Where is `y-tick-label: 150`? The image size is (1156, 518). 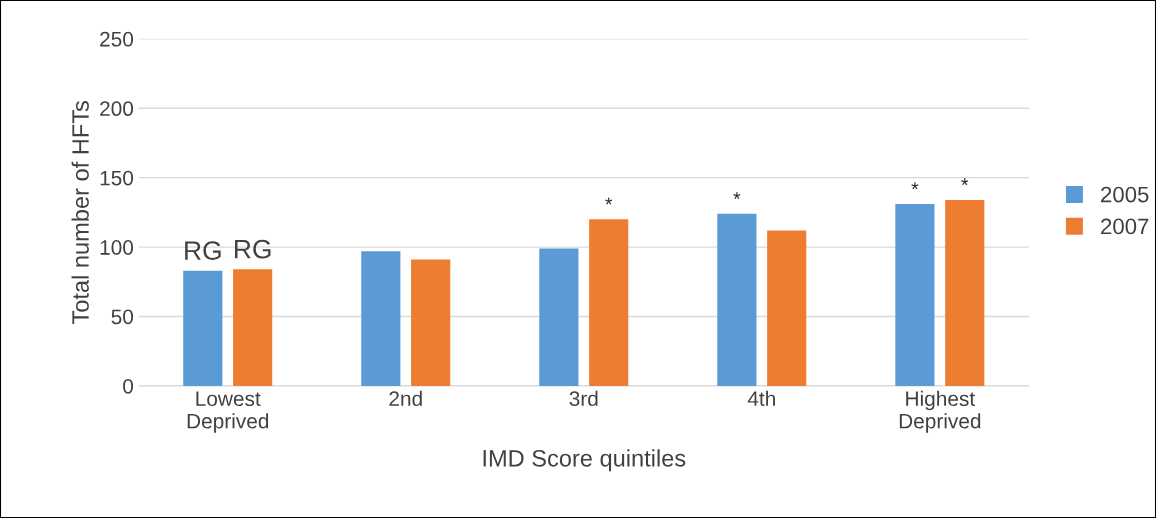
y-tick-label: 150 is located at coordinates (117, 178).